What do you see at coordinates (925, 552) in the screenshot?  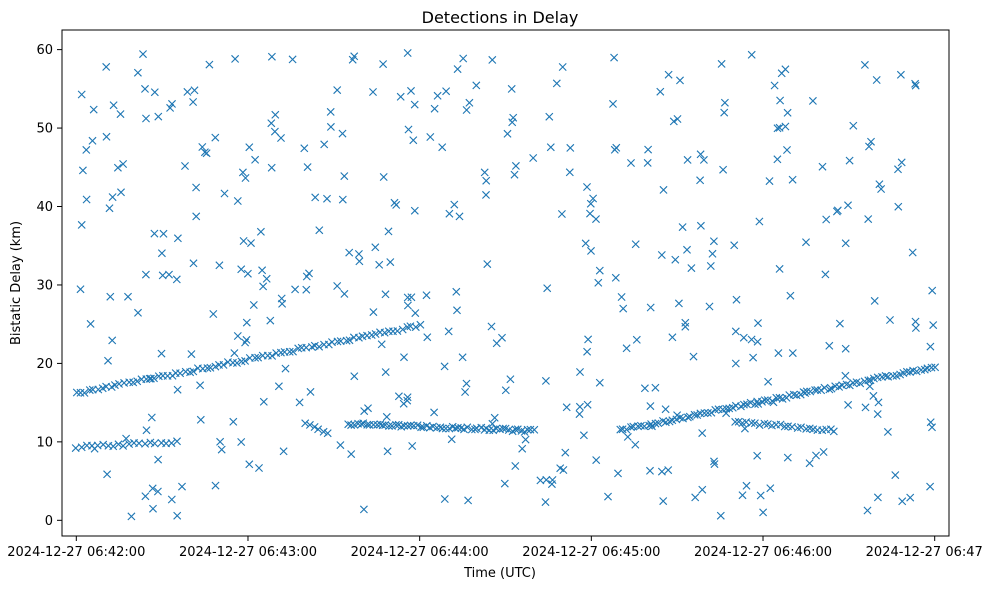 I see `x-tick-label: 2024-12-27 06:47:00` at bounding box center [925, 552].